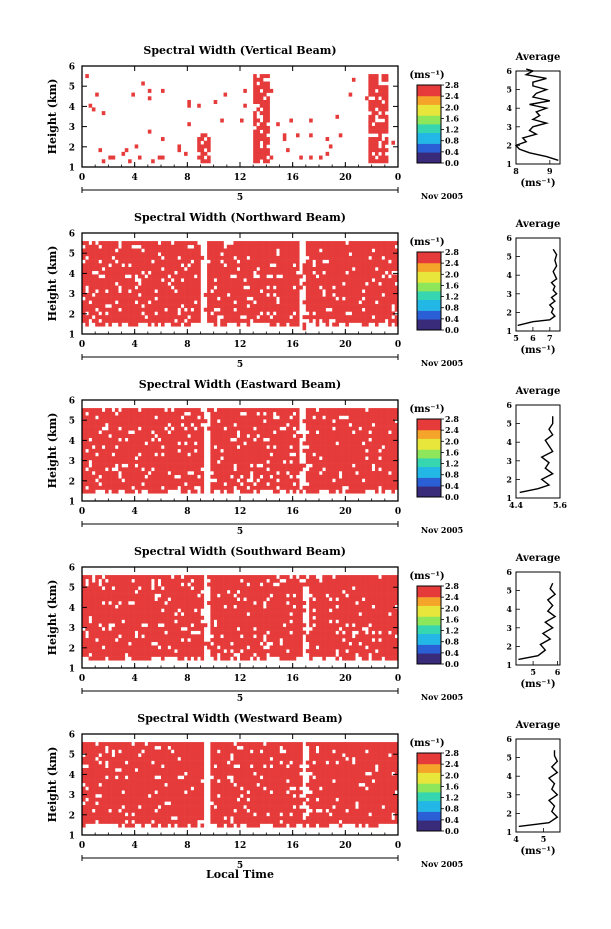 Image resolution: width=611 pixels, height=929 pixels. Describe the element at coordinates (509, 238) in the screenshot. I see `average-y-tick-label: 6` at that location.